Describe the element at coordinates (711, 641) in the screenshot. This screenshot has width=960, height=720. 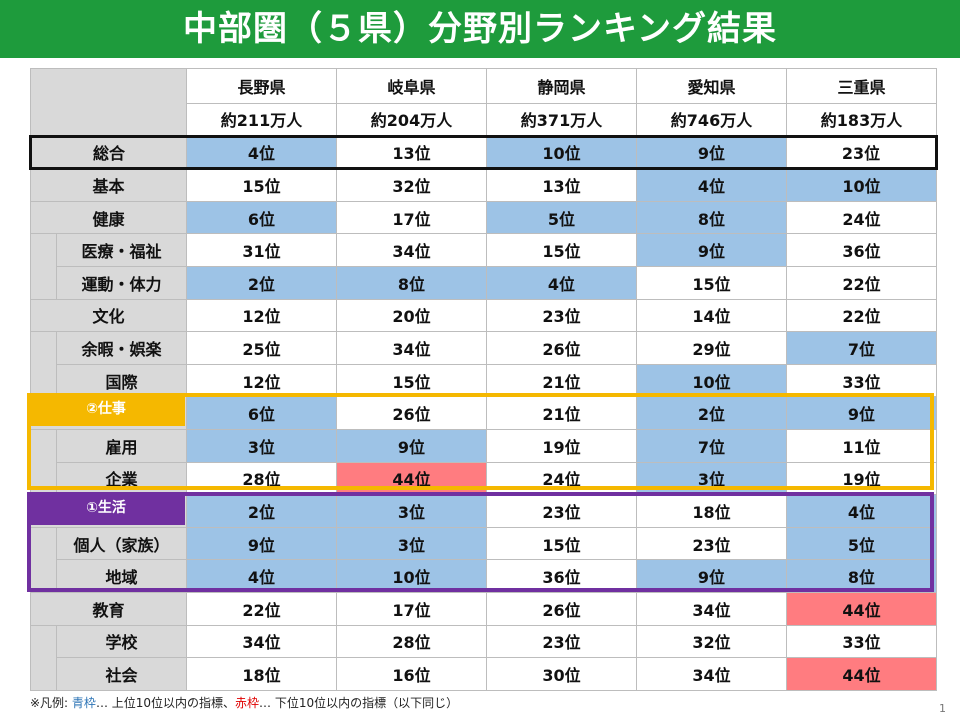
I see `rank-cell: 32位` at that location.